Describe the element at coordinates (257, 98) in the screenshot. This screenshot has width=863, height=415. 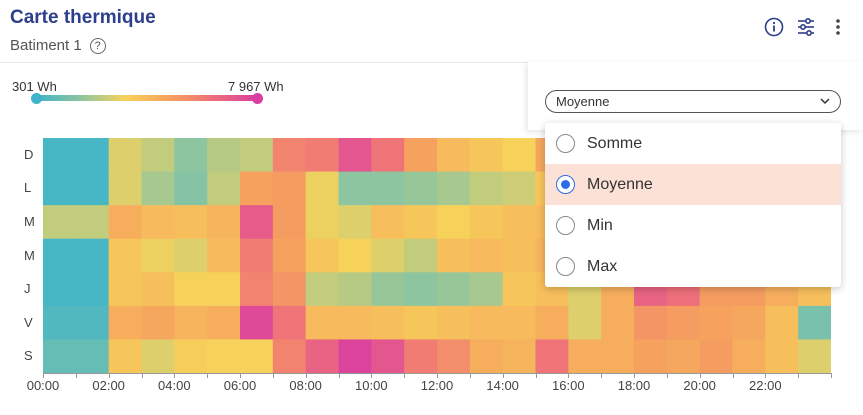
I see `legend-max-handle` at that location.